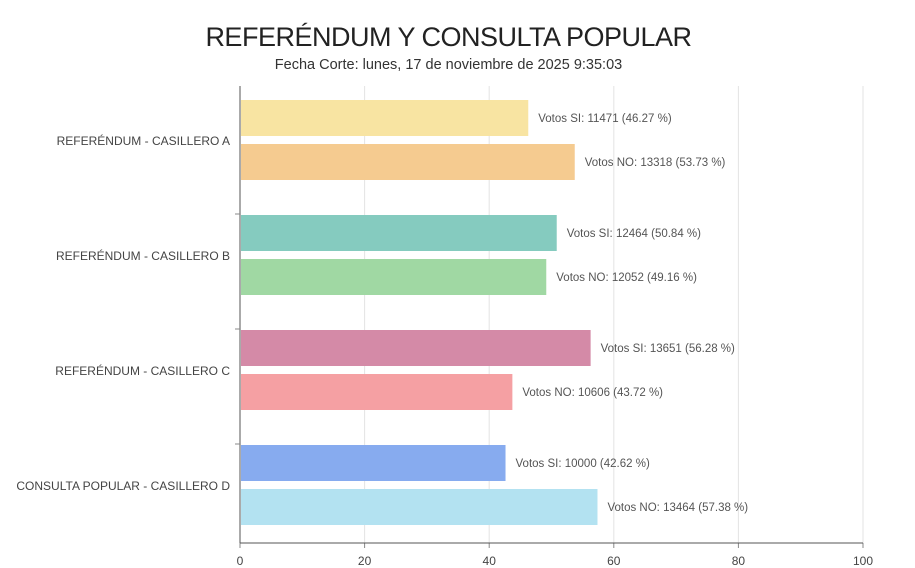 This screenshot has width=915, height=568. Describe the element at coordinates (365, 561) in the screenshot. I see `x-tick-label: 20` at that location.